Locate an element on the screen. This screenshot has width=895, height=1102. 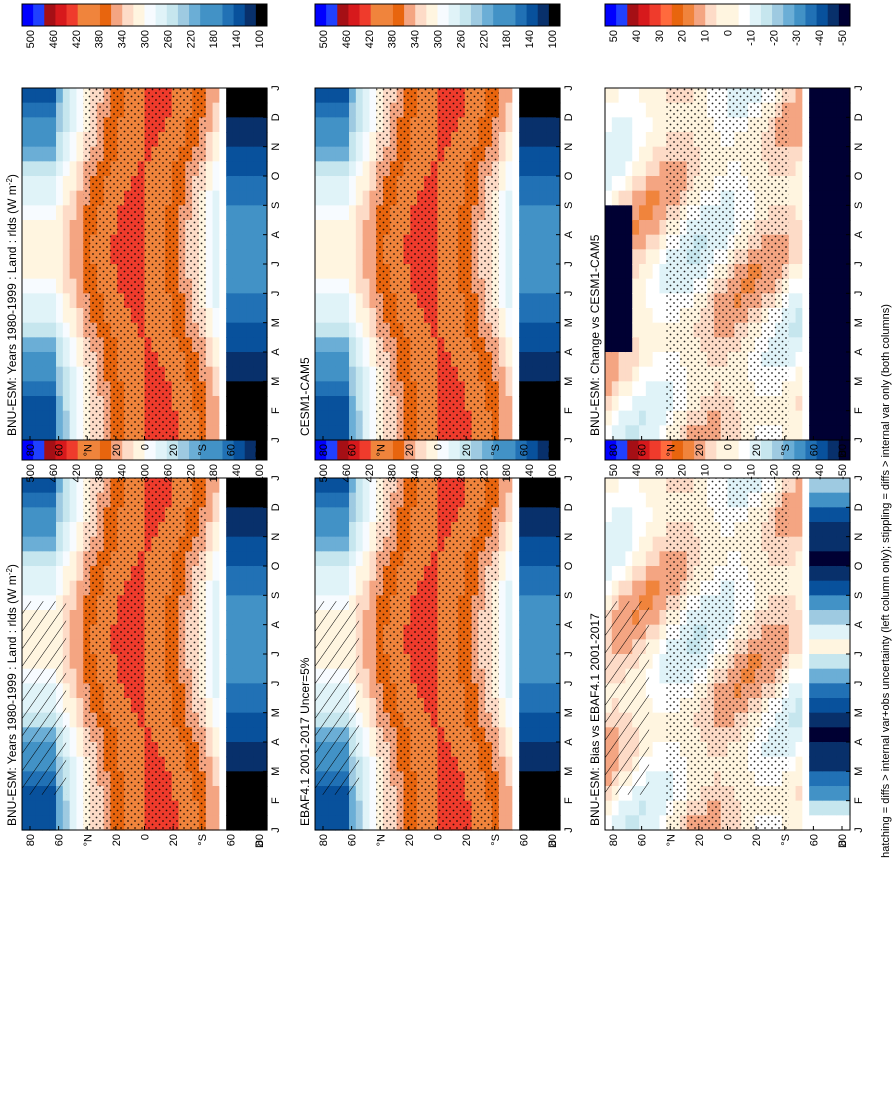
month-tick-label: M is located at coordinates (569, 771).